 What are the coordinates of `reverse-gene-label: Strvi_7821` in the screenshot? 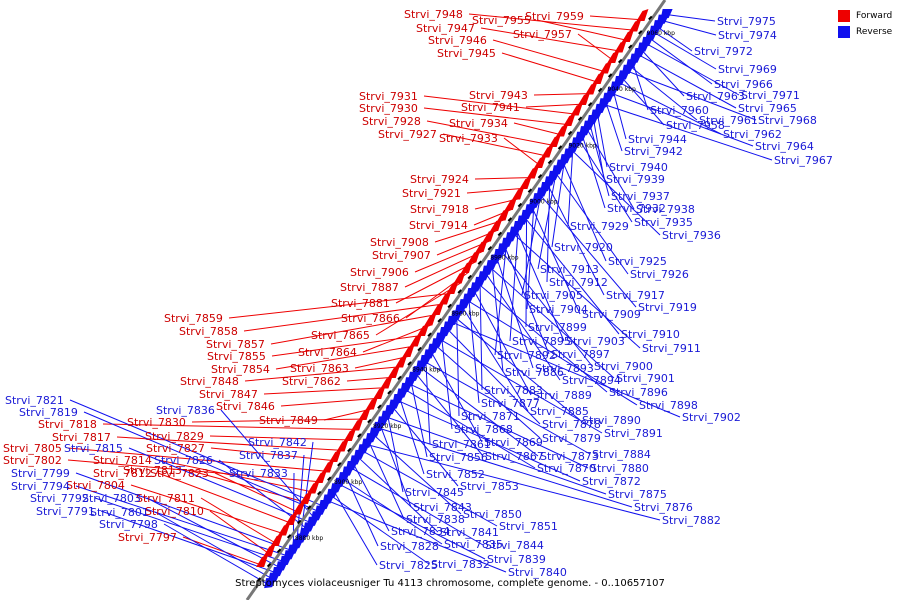 It's located at (34, 400).